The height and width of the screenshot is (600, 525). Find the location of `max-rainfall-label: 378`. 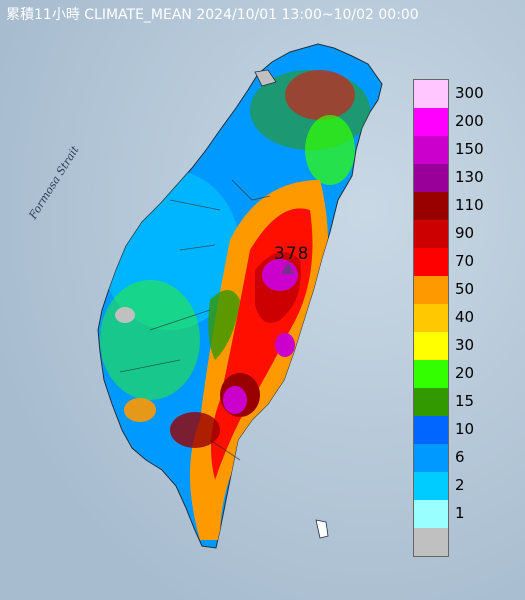

max-rainfall-label: 378 is located at coordinates (292, 254).